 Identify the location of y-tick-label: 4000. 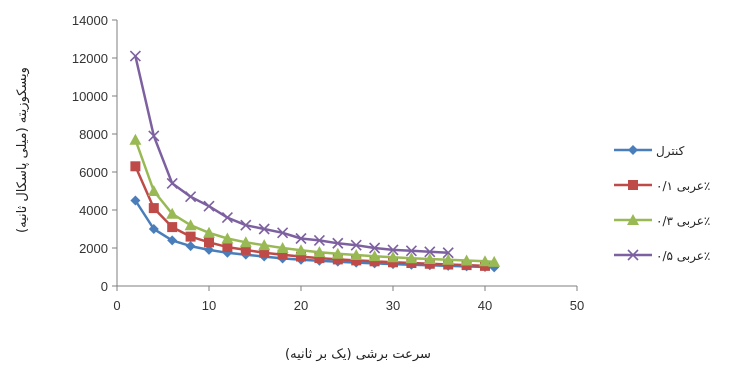
(93, 210).